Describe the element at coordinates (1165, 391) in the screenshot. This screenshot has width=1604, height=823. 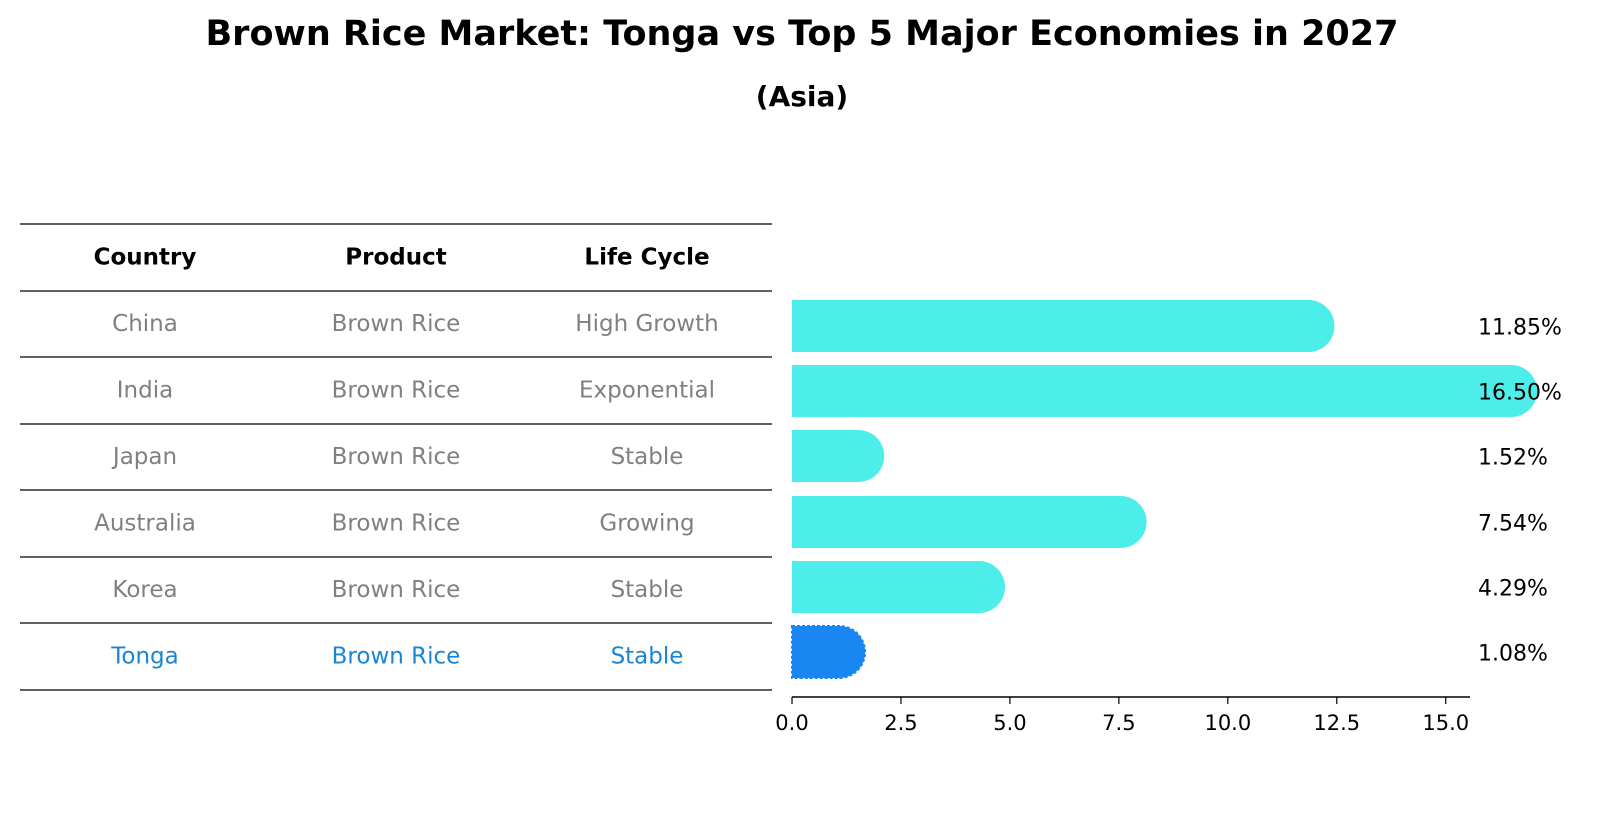
I see `bar-india` at that location.